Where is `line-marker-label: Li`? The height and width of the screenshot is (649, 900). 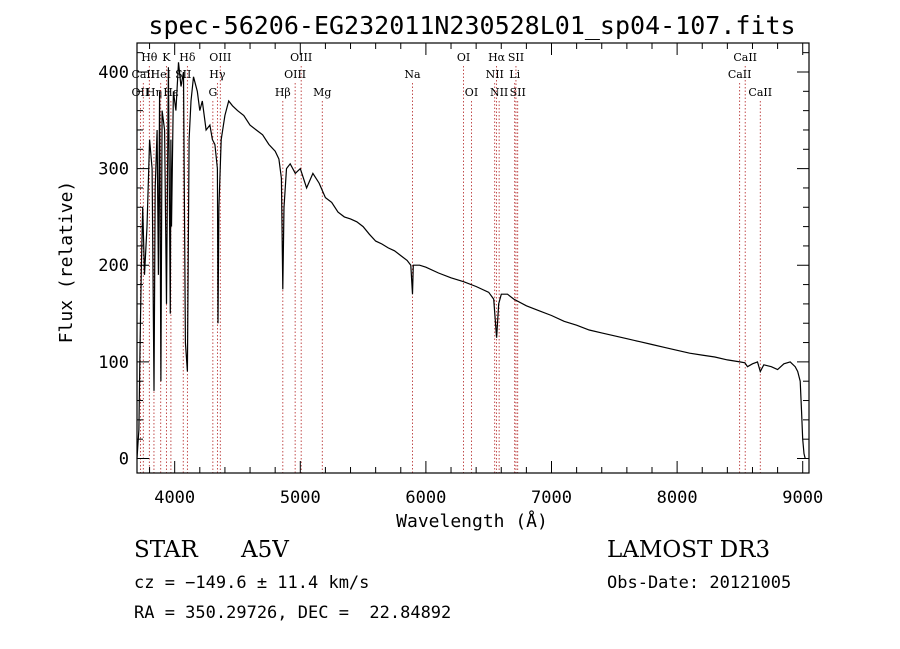 line-marker-label: Li is located at coordinates (514, 74).